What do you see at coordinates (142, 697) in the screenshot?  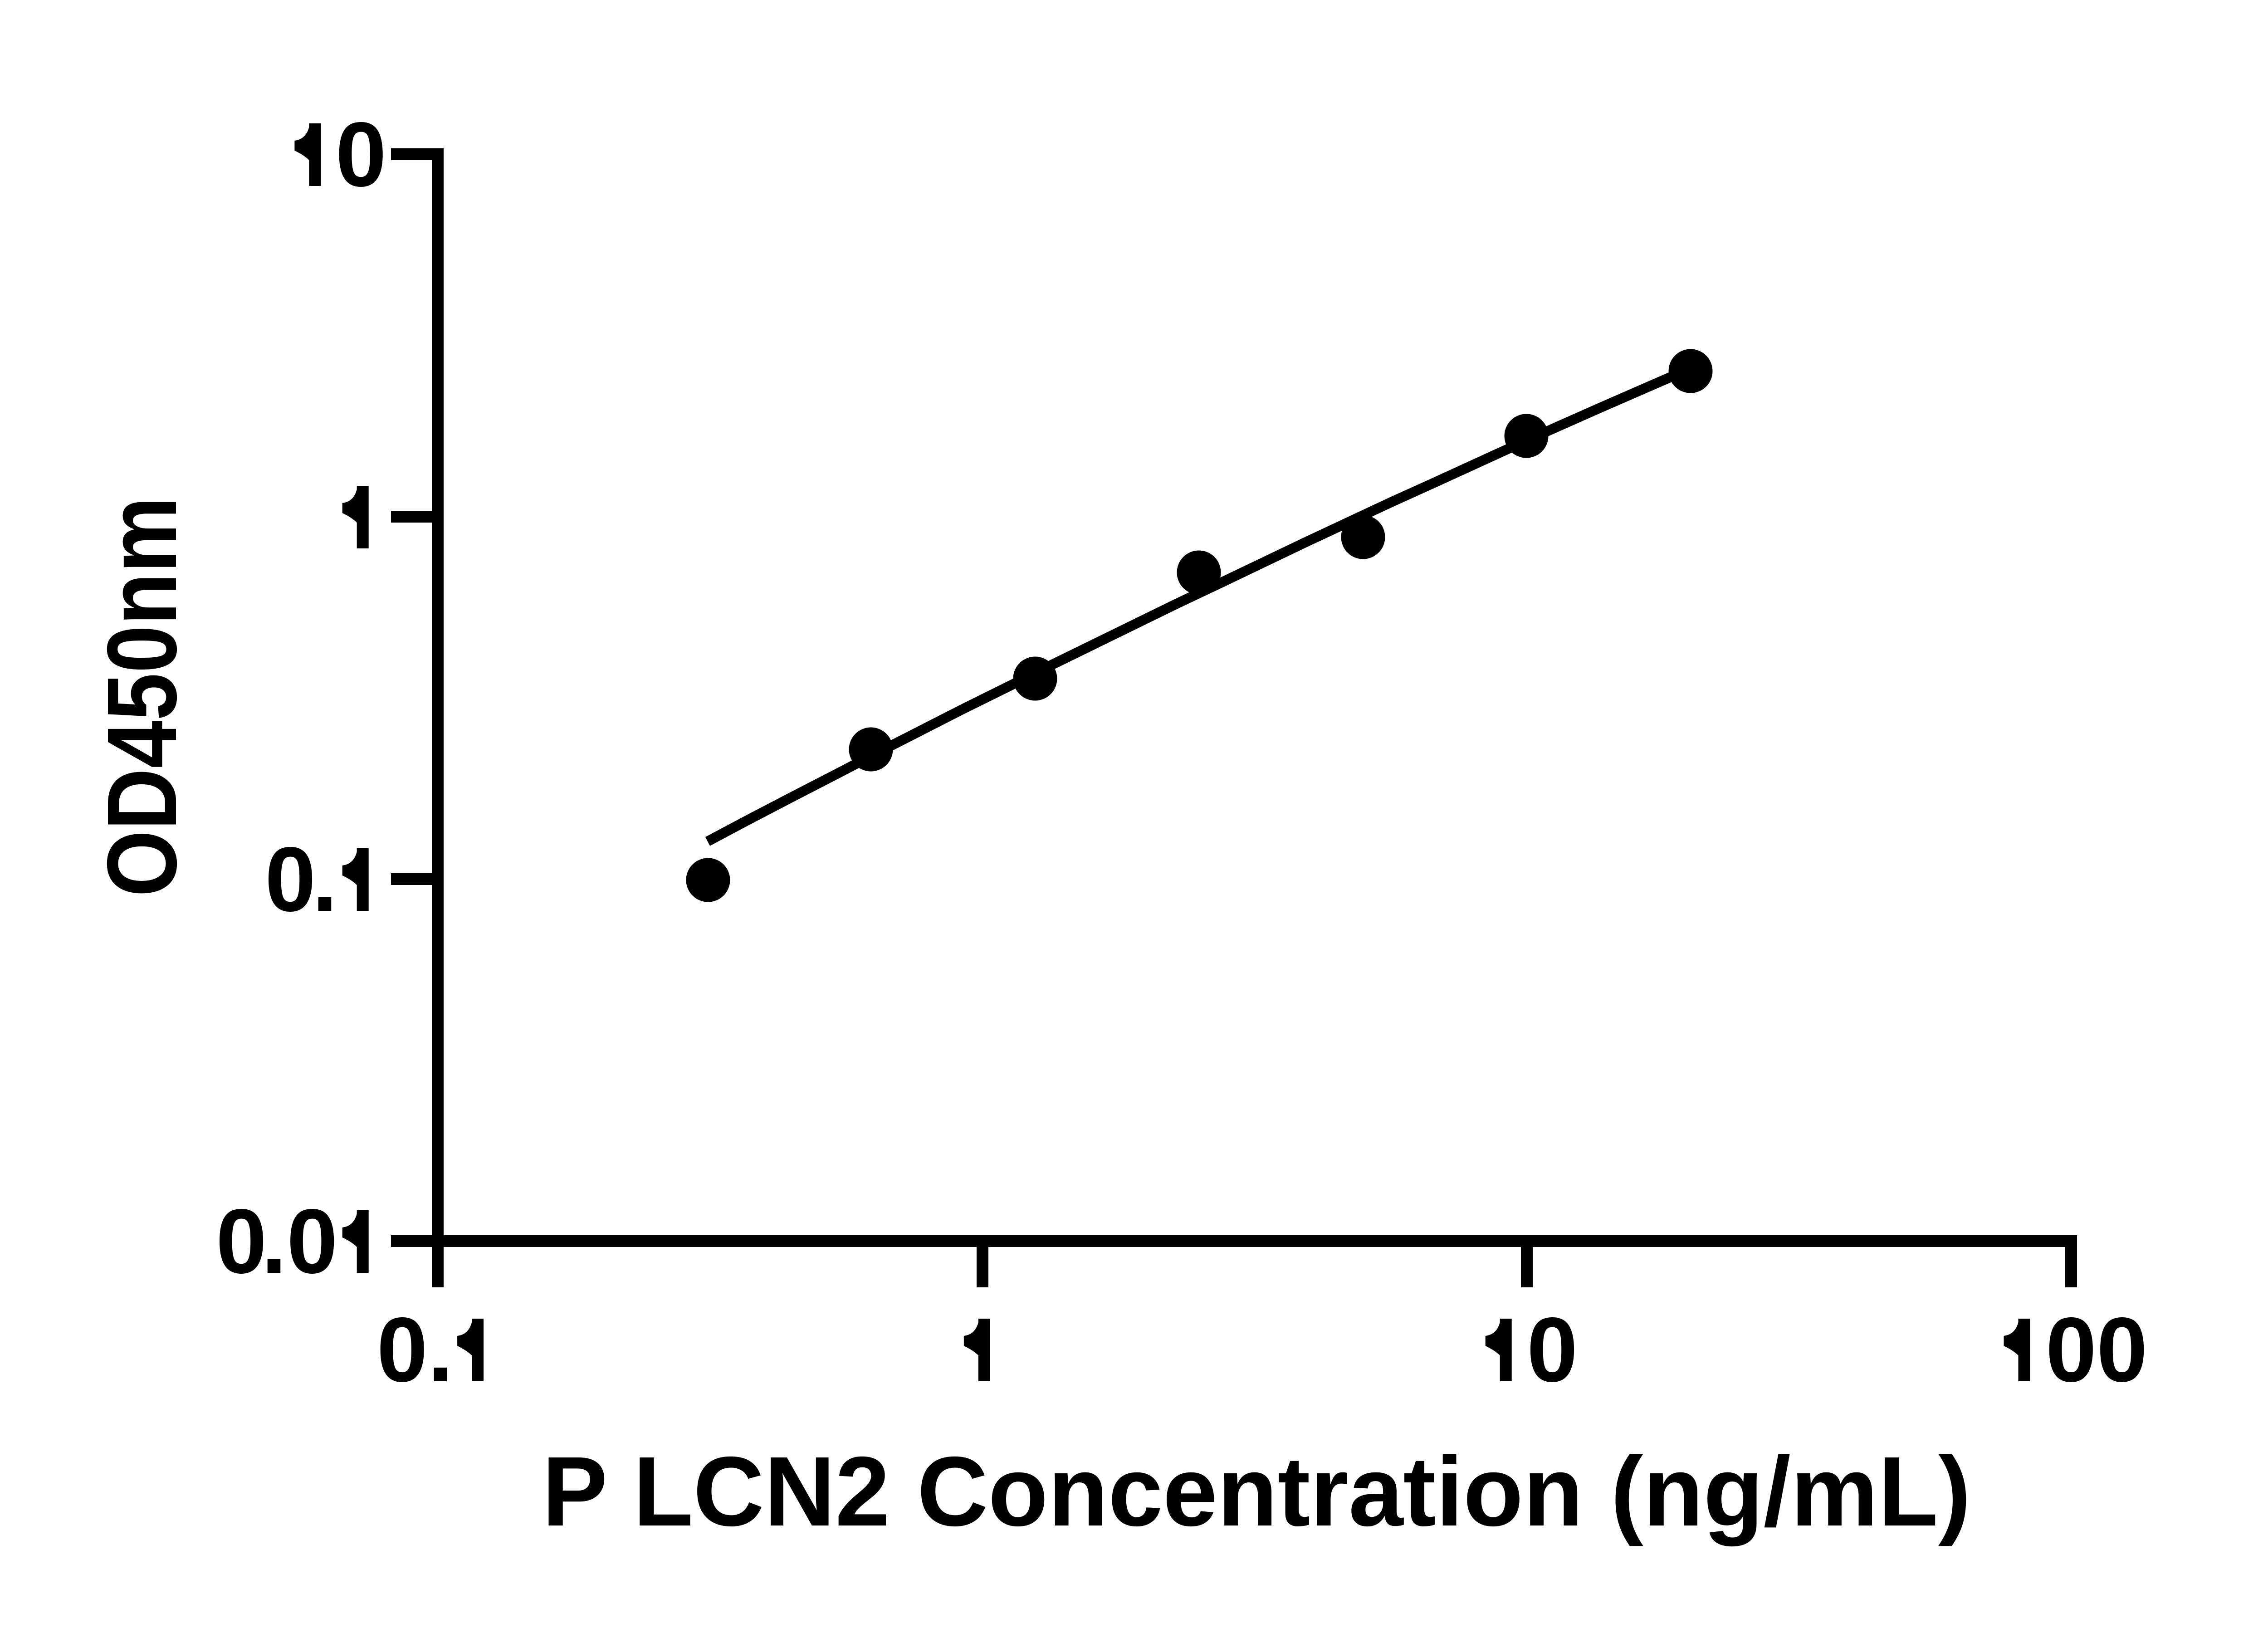 I see `svg-text: OD450nm` at bounding box center [142, 697].